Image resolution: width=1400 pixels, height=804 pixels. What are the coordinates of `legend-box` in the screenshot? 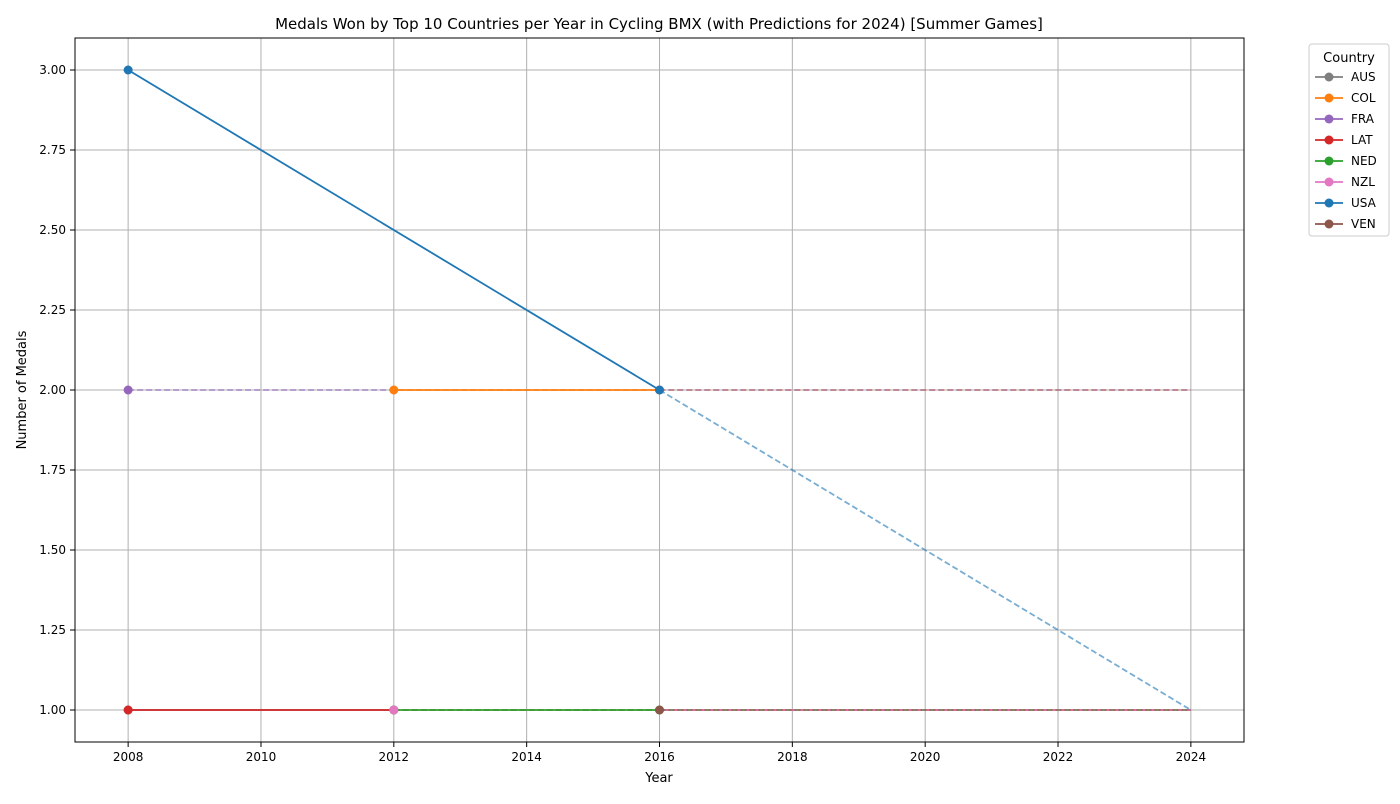 It's located at (1349, 140).